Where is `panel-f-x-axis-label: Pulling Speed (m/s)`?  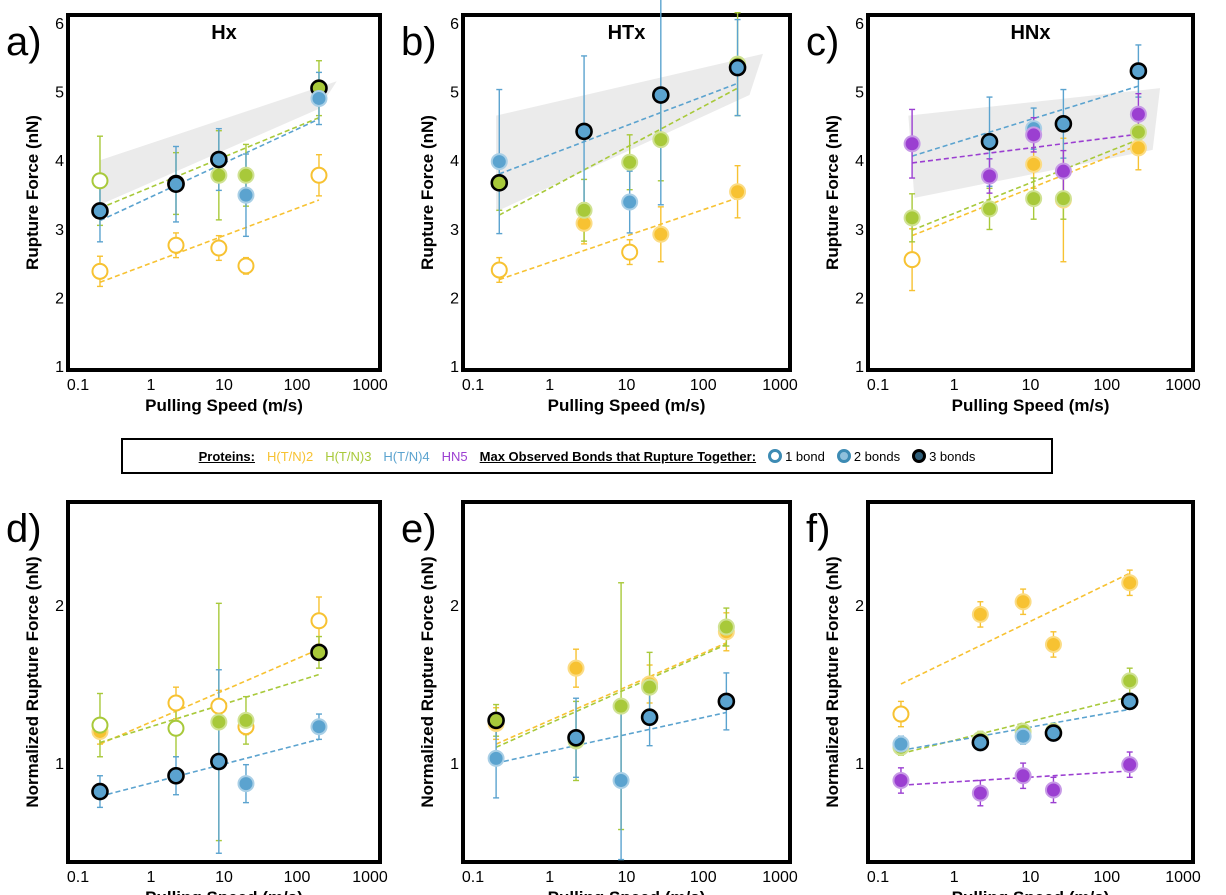
panel-f-x-axis-label: Pulling Speed (m/s) is located at coordinates (1031, 891).